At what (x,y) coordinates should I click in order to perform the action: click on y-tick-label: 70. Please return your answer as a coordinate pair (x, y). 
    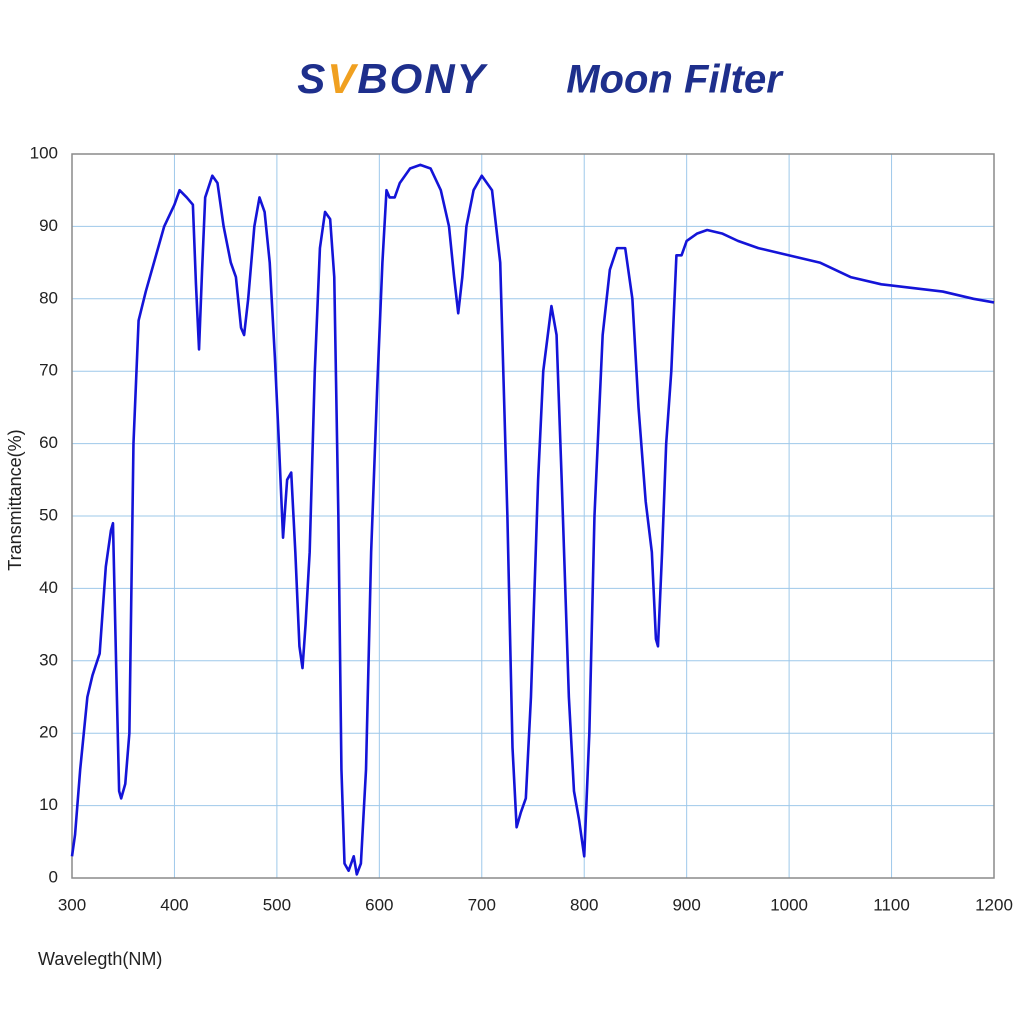
    Looking at the image, I should click on (48, 370).